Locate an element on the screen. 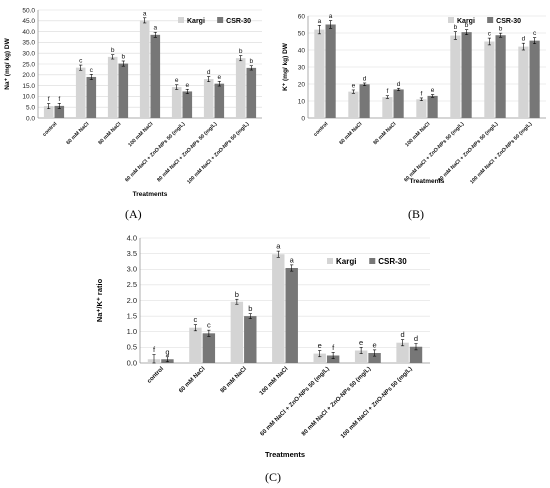 Image resolution: width=550 pixels, height=488 pixels. y-tick-label: 30.0 is located at coordinates (28, 54).